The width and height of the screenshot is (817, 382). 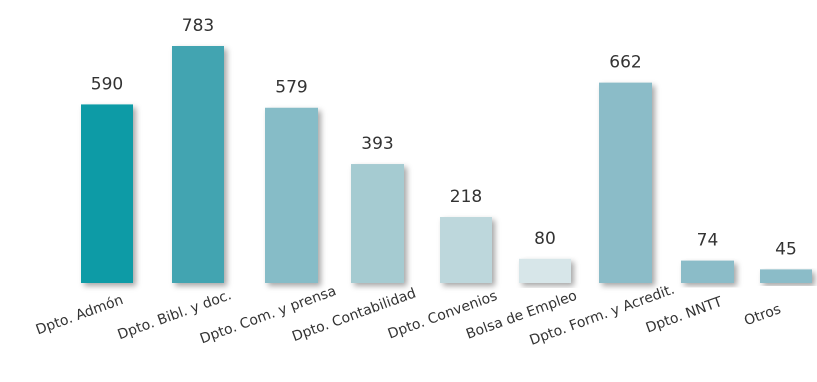 What do you see at coordinates (601, 315) in the screenshot?
I see `category-label-7: Dpto. Form. y Acredit.` at bounding box center [601, 315].